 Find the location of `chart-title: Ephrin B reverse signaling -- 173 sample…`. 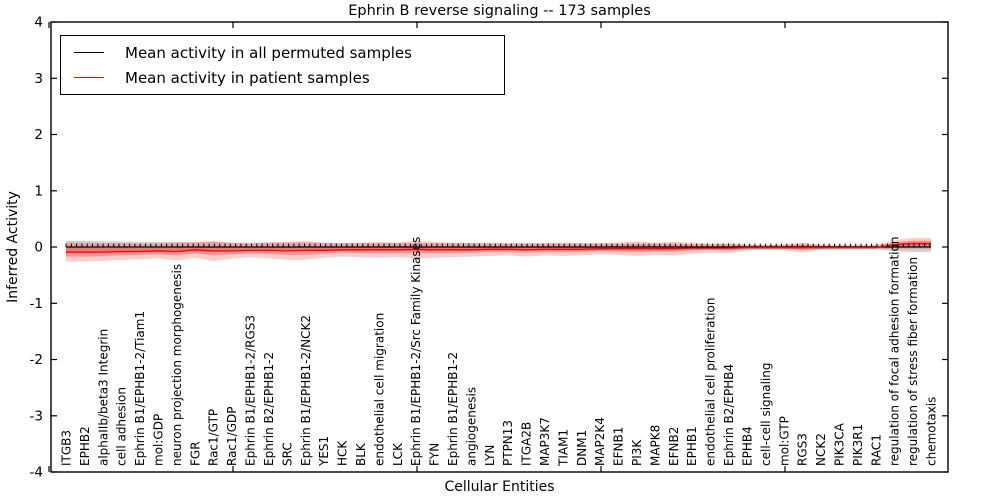

chart-title: Ephrin B reverse signaling -- 173 sample… is located at coordinates (499, 11).